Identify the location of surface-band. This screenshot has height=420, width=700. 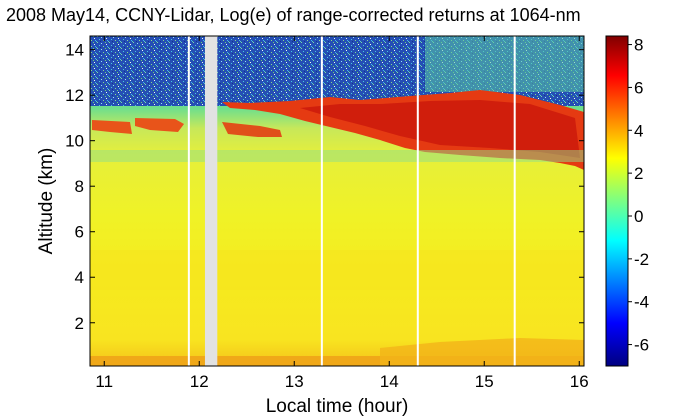
(337, 361).